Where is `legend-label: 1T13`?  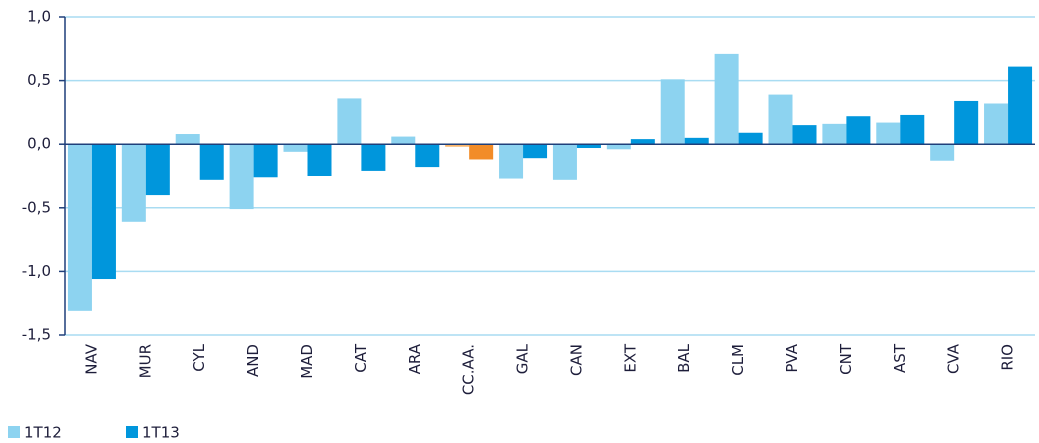
legend-label: 1T13 is located at coordinates (161, 433).